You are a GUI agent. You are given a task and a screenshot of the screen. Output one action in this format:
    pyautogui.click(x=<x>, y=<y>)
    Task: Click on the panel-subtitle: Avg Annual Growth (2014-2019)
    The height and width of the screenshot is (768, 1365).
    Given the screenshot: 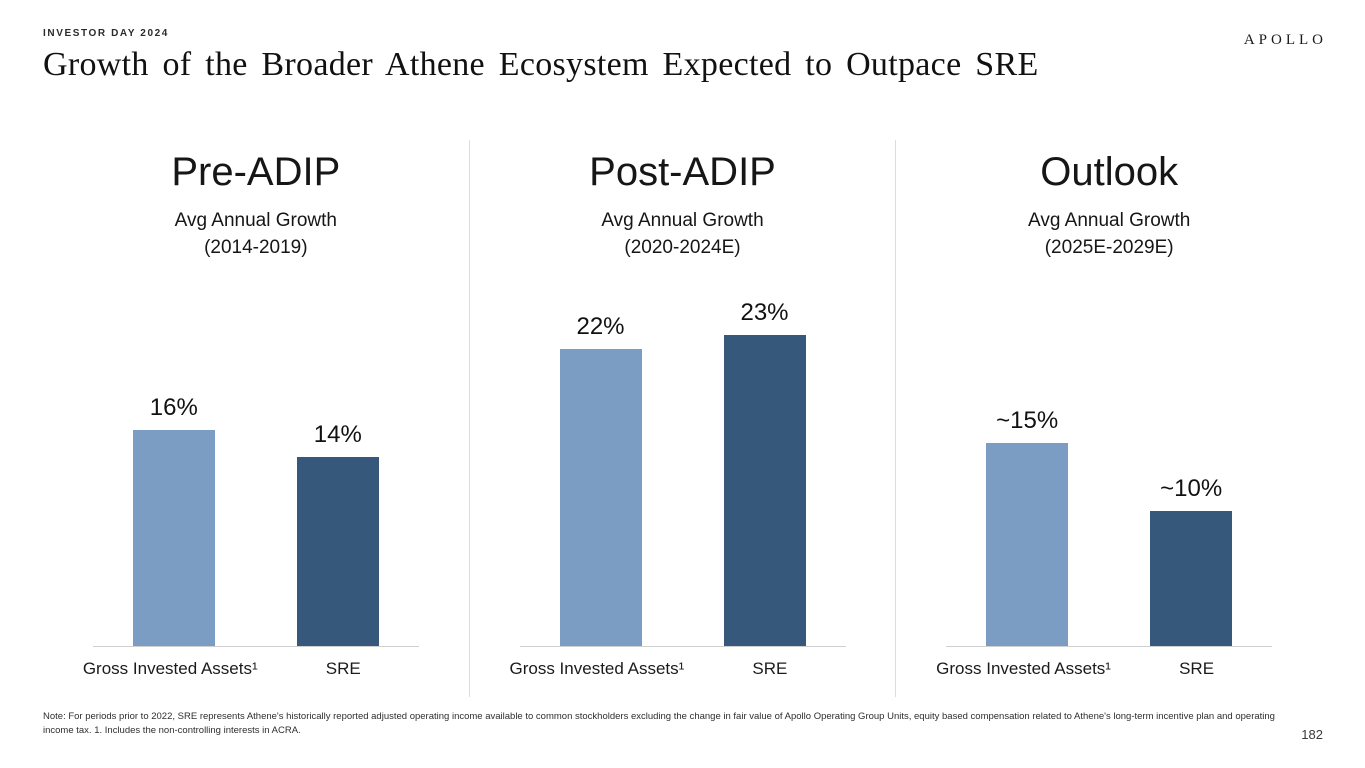 What is the action you would take?
    pyautogui.click(x=256, y=235)
    